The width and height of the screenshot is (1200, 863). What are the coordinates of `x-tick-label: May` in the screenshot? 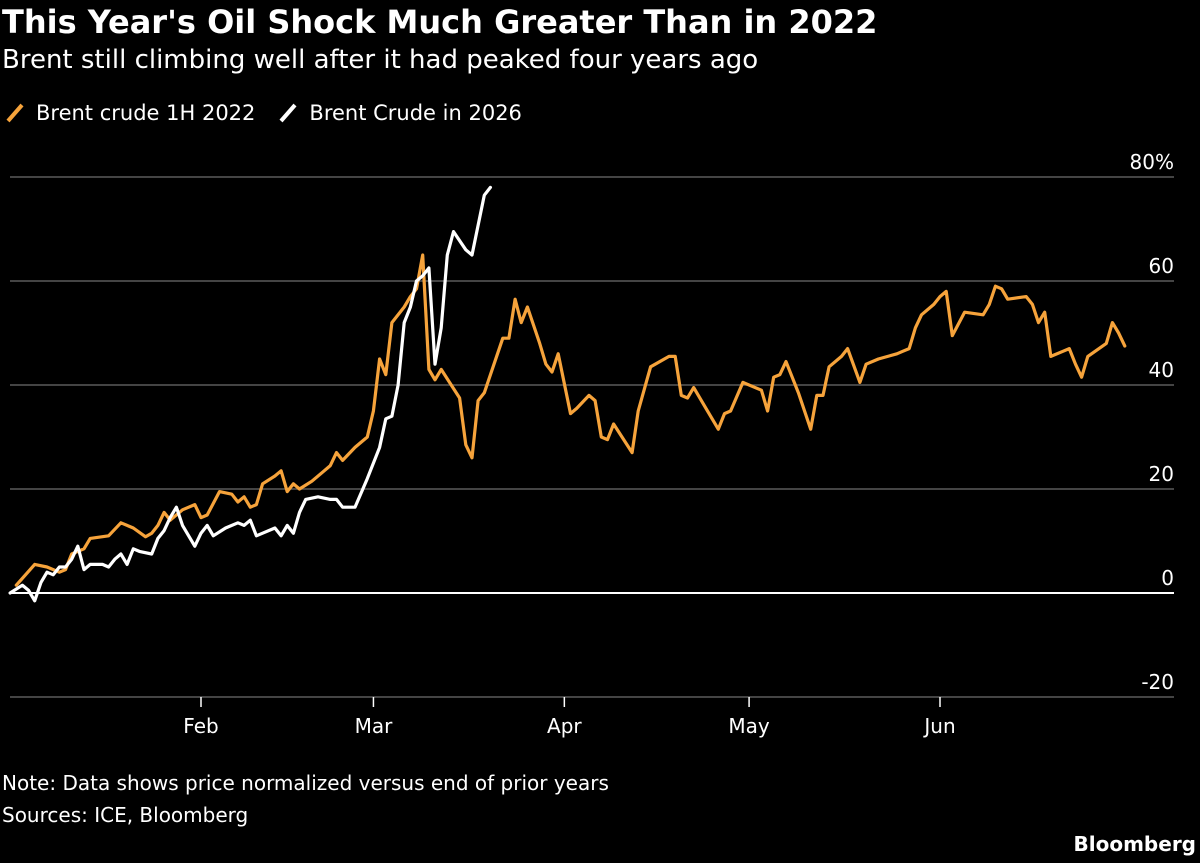 It's located at (749, 726).